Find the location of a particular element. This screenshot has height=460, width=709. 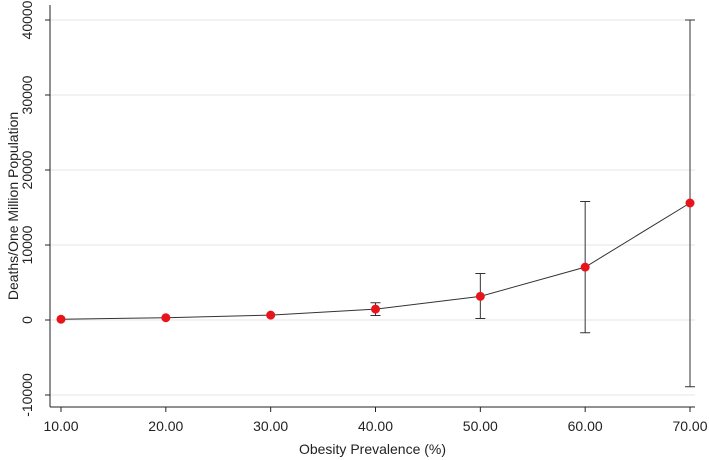

x-tick-label: 10.00 is located at coordinates (60, 426).